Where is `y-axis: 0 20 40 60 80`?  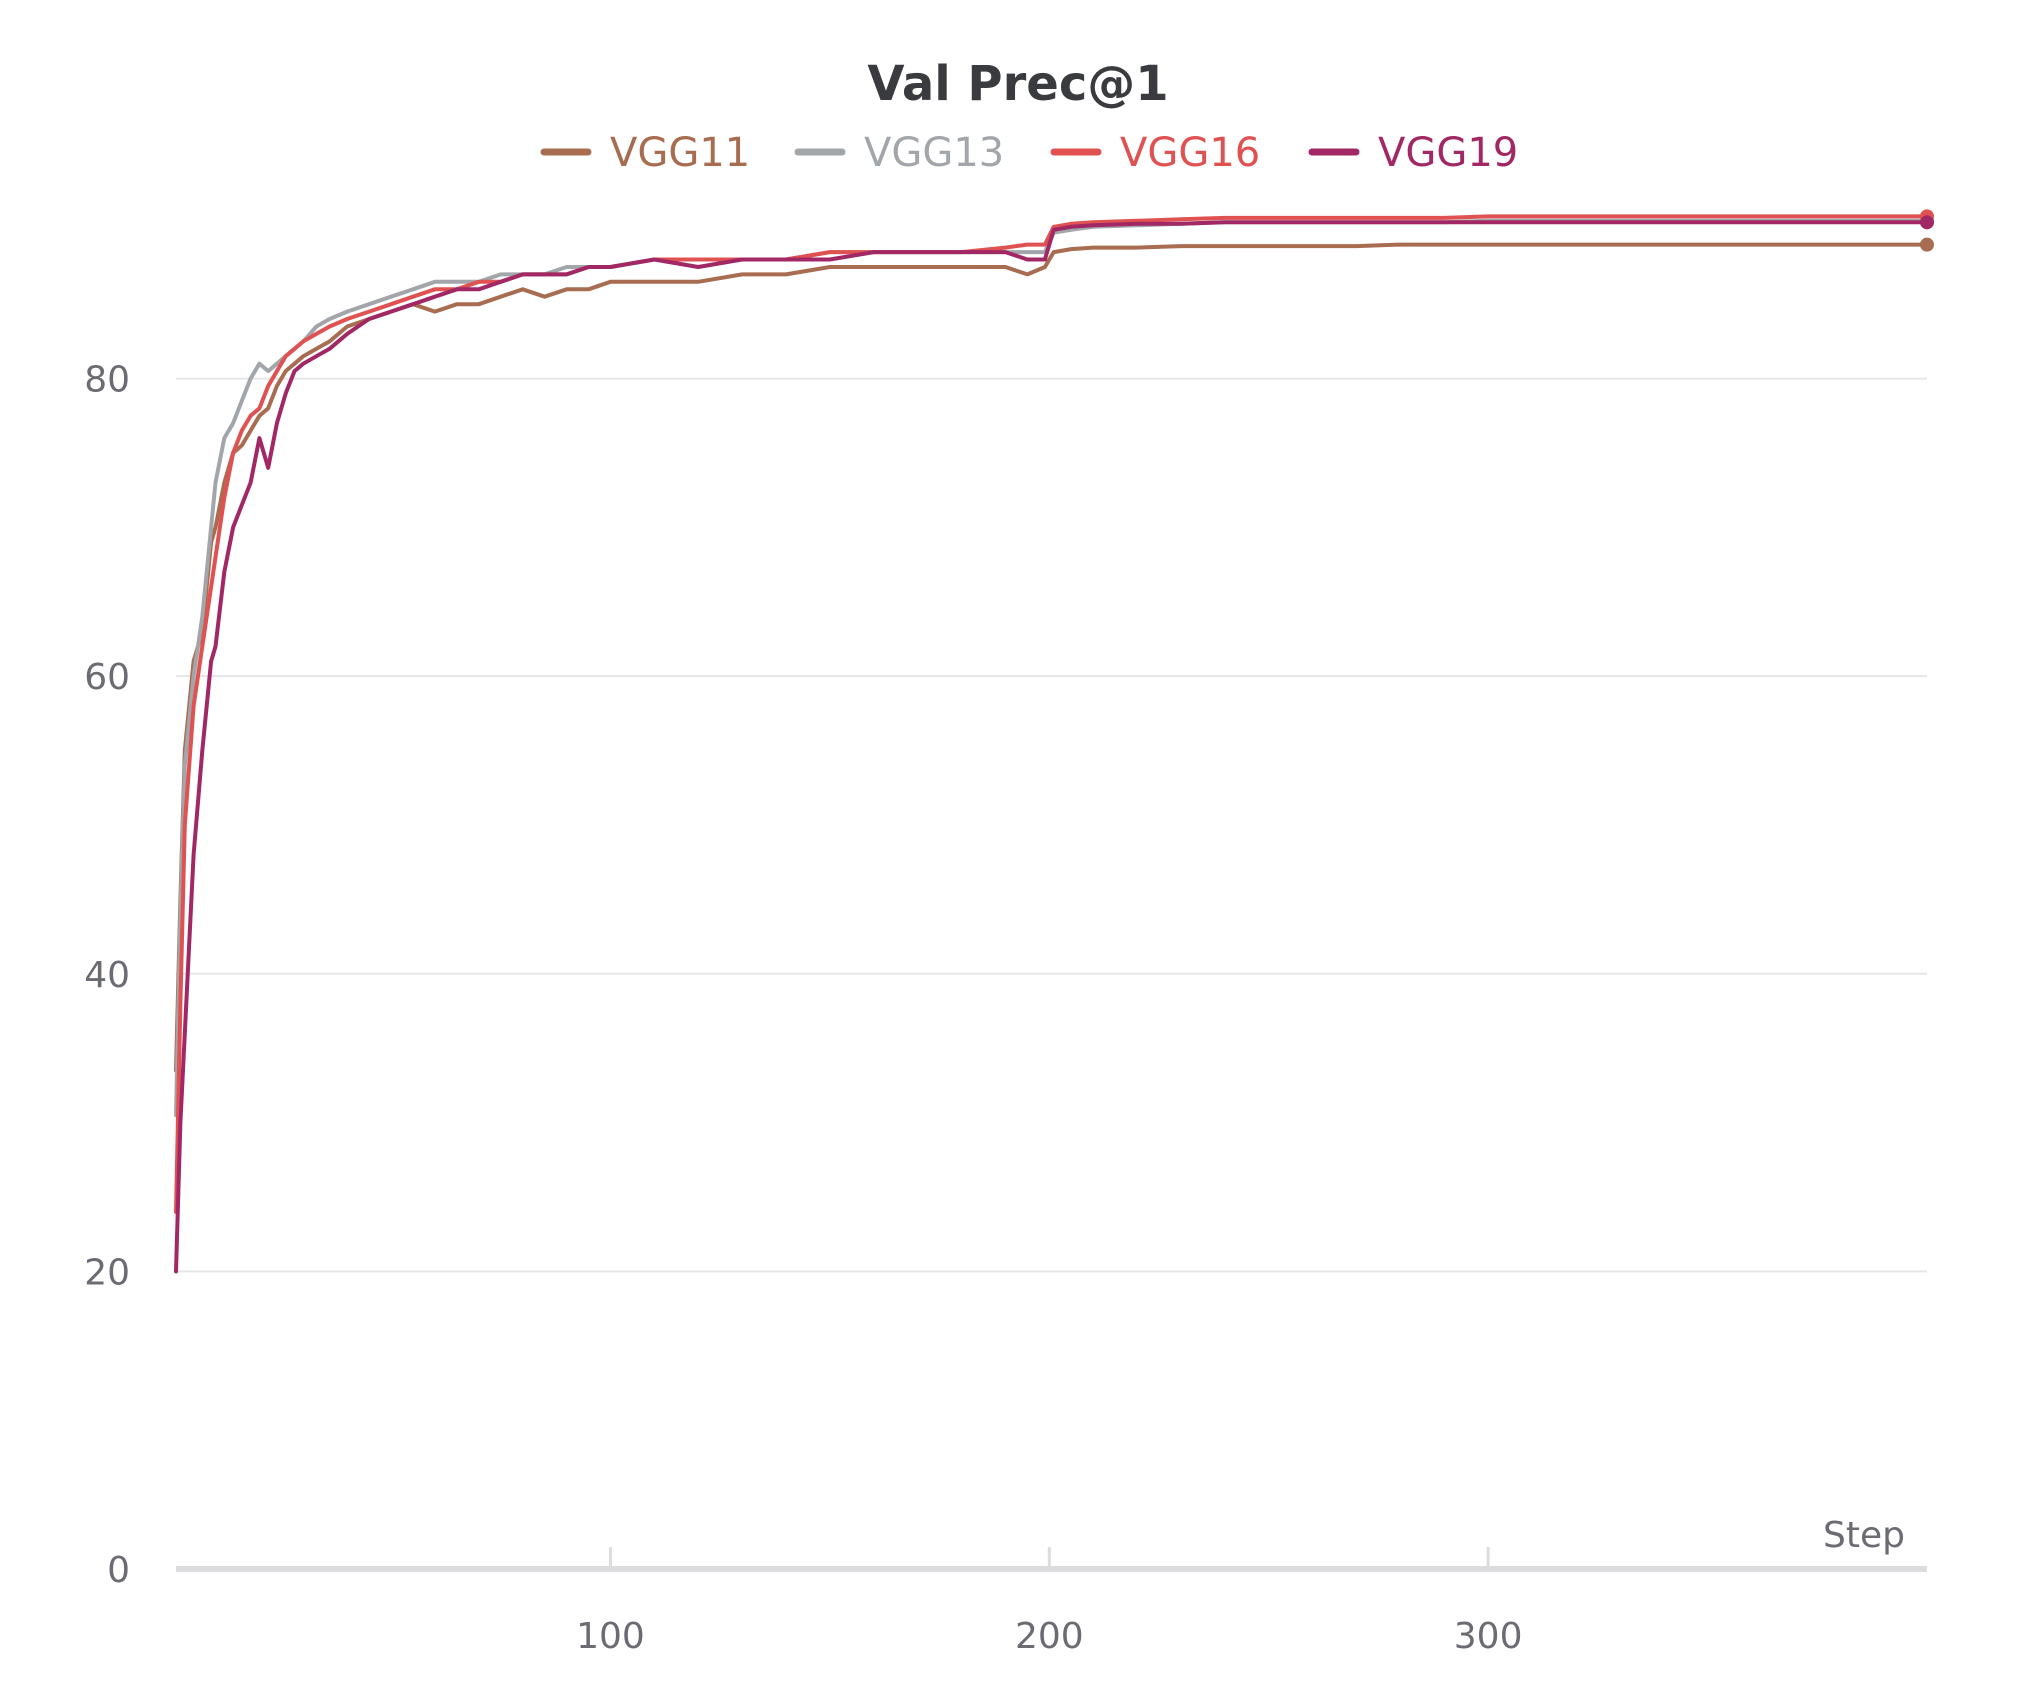 y-axis: 0 20 40 60 80 is located at coordinates (107, 975).